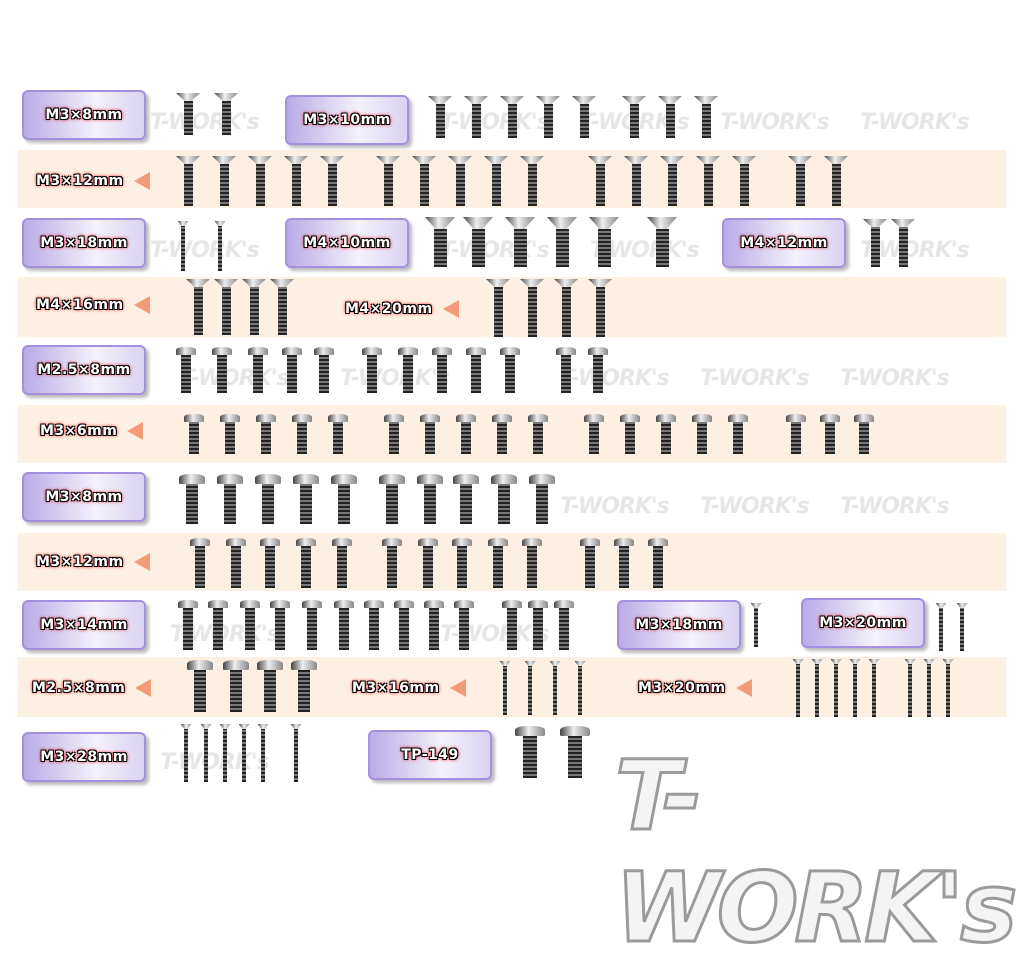 This screenshot has width=1024, height=964. I want to click on size-label-arrow: M3×6mm, so click(92, 431).